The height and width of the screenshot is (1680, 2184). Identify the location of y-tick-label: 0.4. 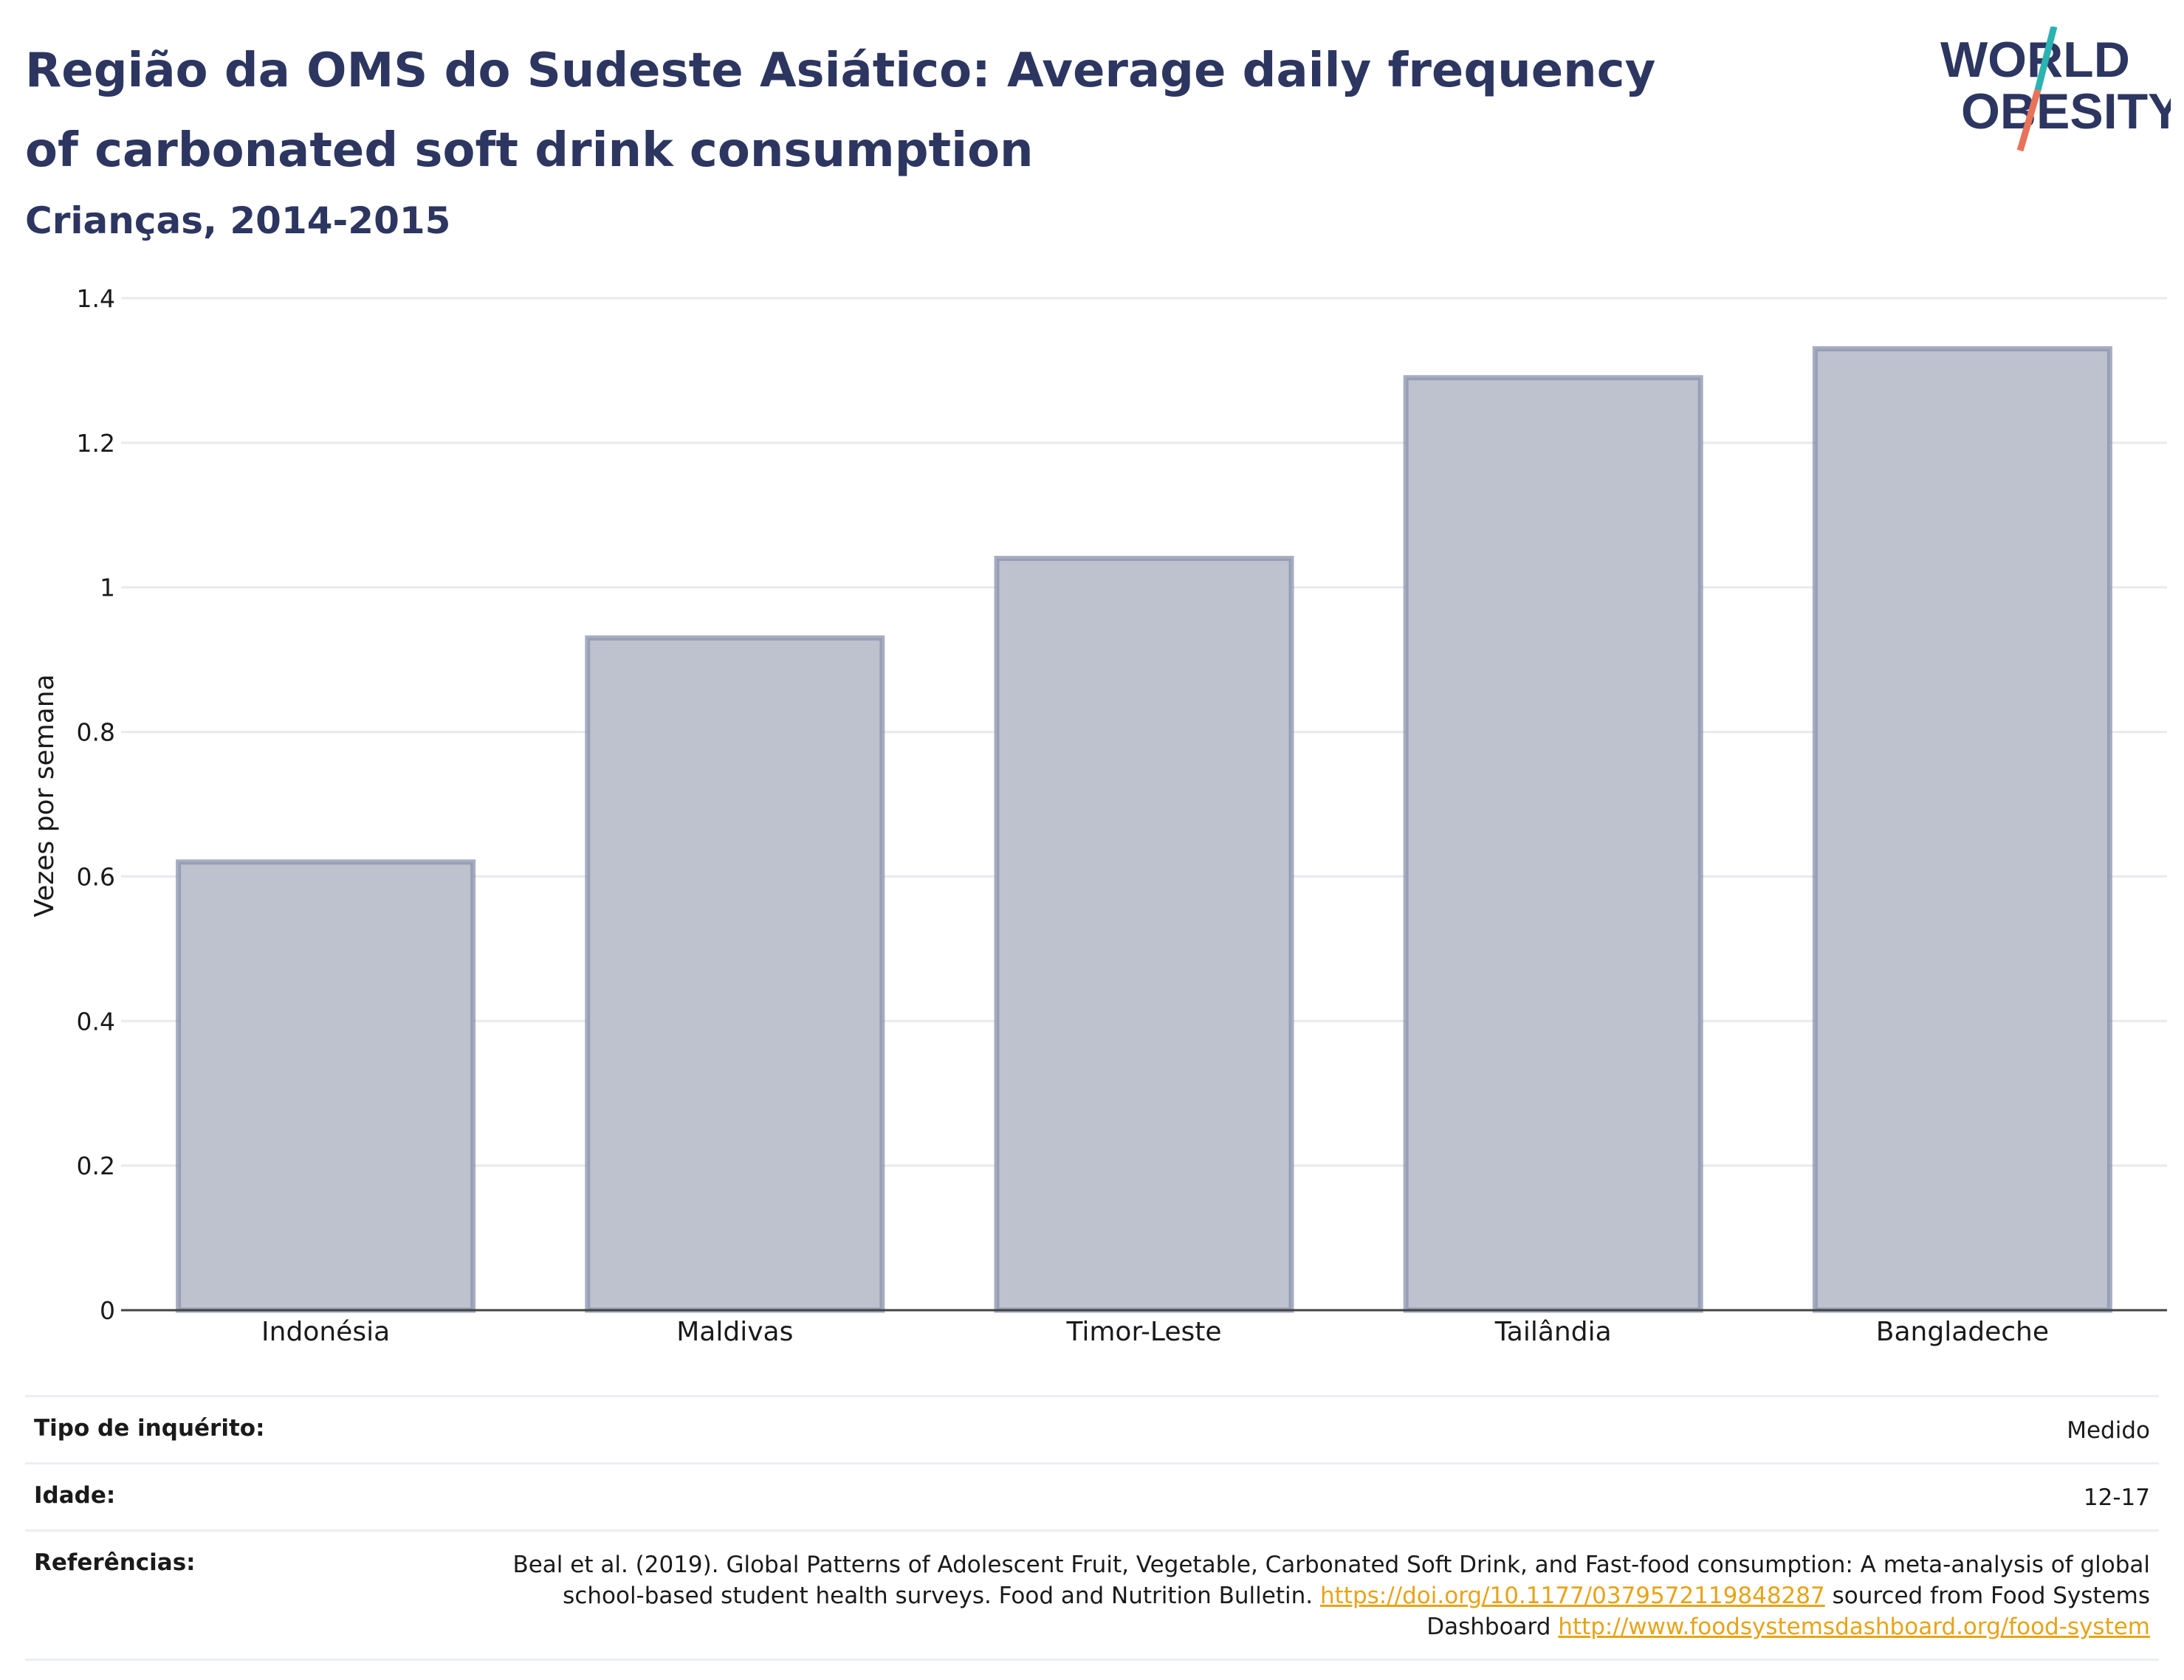
(96, 1021).